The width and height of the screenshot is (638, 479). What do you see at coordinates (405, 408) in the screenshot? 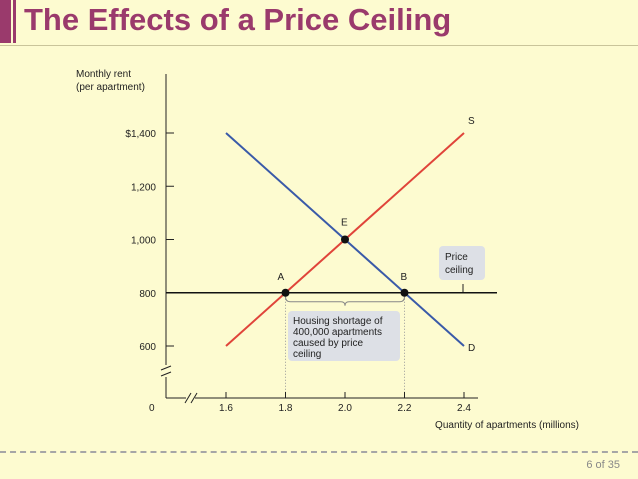
I see `x-tick-label: 2.2` at bounding box center [405, 408].